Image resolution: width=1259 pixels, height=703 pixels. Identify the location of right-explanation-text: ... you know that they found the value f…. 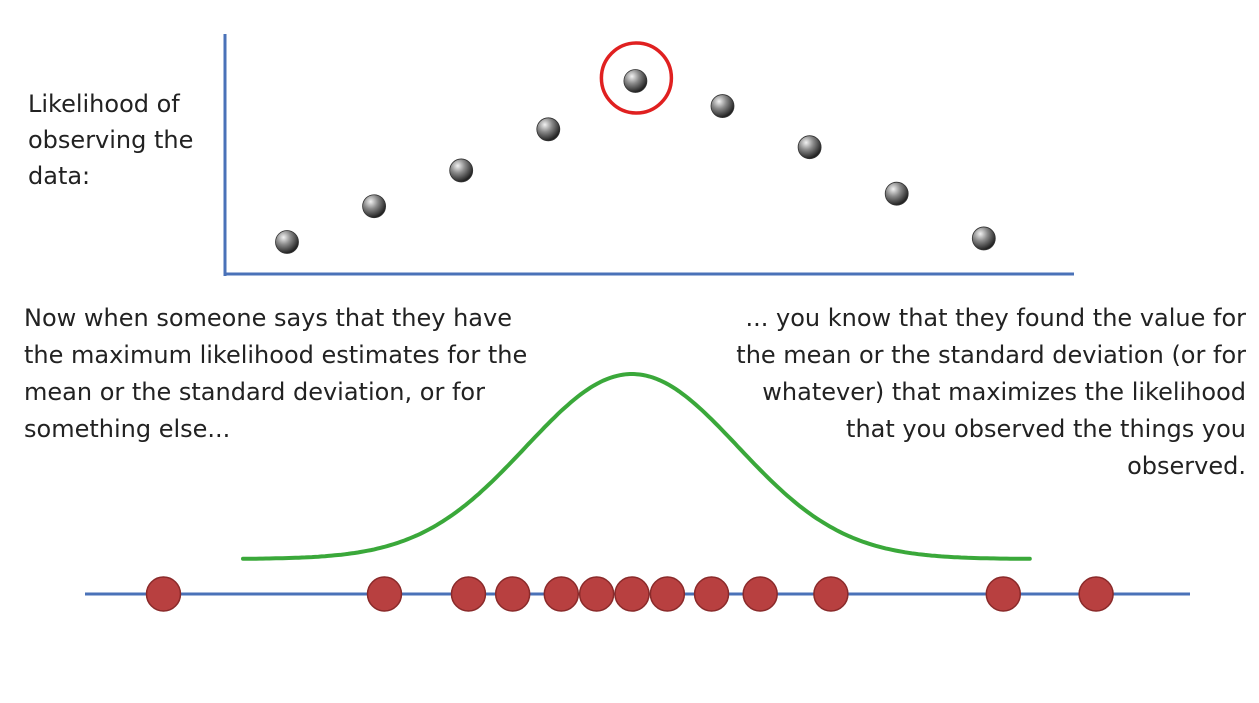
(968, 392).